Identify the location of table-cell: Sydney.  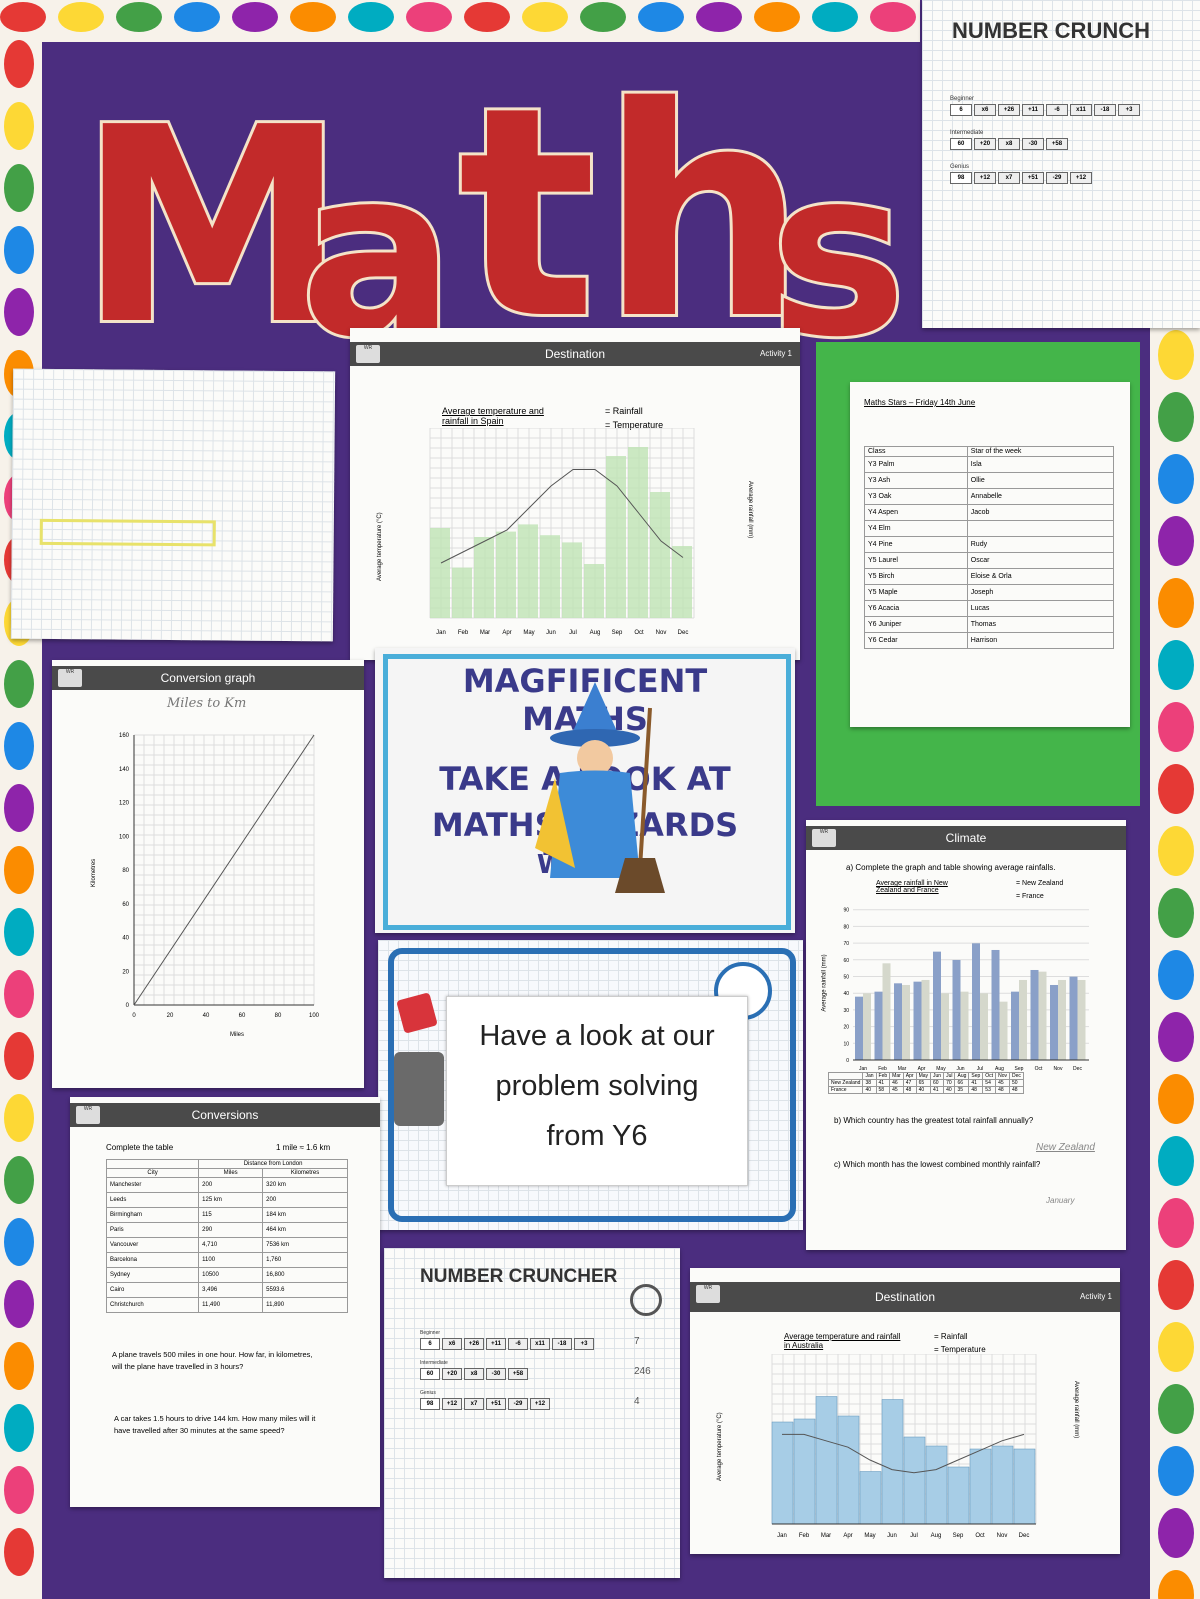
(152, 1275).